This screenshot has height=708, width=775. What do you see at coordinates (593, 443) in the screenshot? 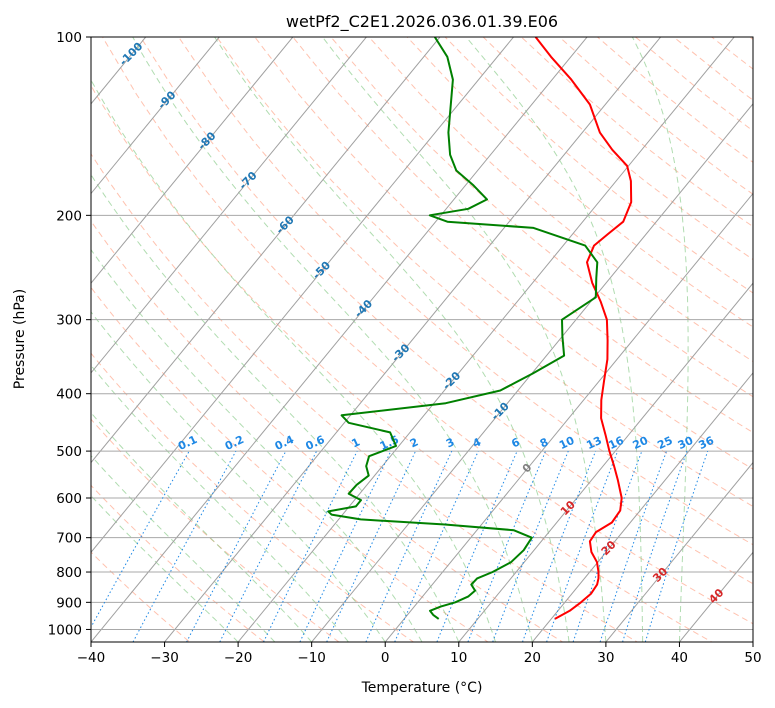
I see `mixing-ratio-label: 13` at bounding box center [593, 443].